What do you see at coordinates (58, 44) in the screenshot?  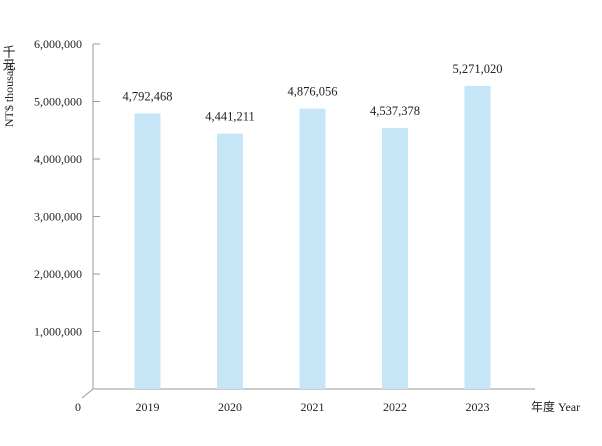 I see `y-tick-label: 6,000,000` at bounding box center [58, 44].